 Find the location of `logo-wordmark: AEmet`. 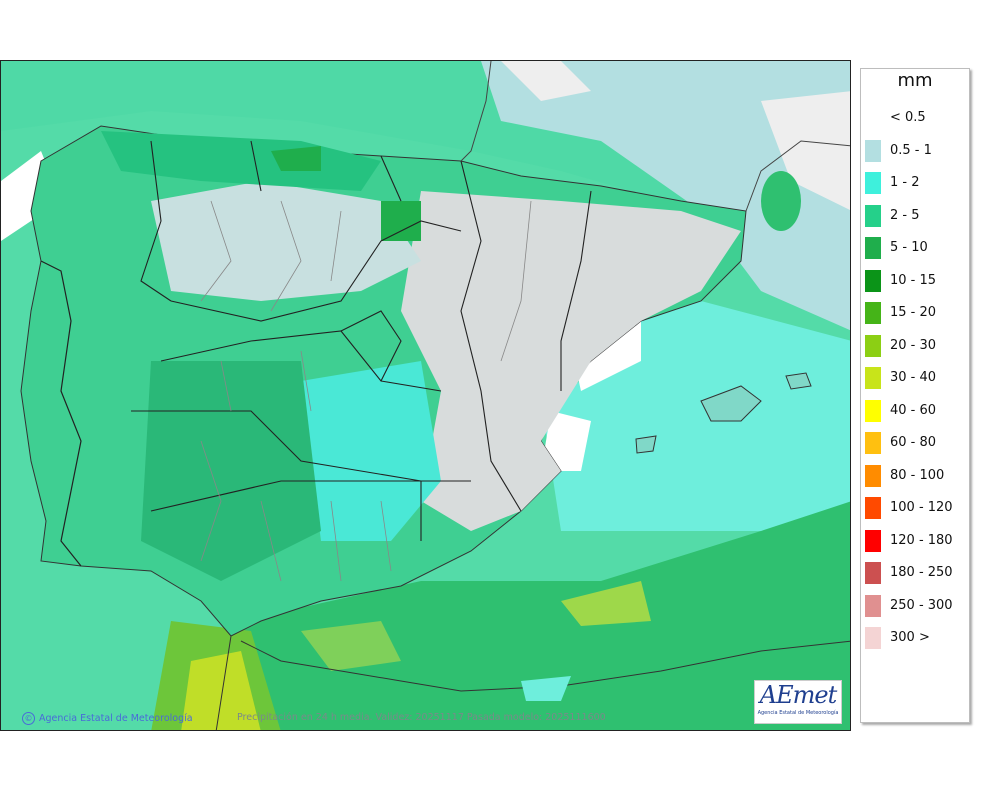

logo-wordmark: AEmet is located at coordinates (798, 695).